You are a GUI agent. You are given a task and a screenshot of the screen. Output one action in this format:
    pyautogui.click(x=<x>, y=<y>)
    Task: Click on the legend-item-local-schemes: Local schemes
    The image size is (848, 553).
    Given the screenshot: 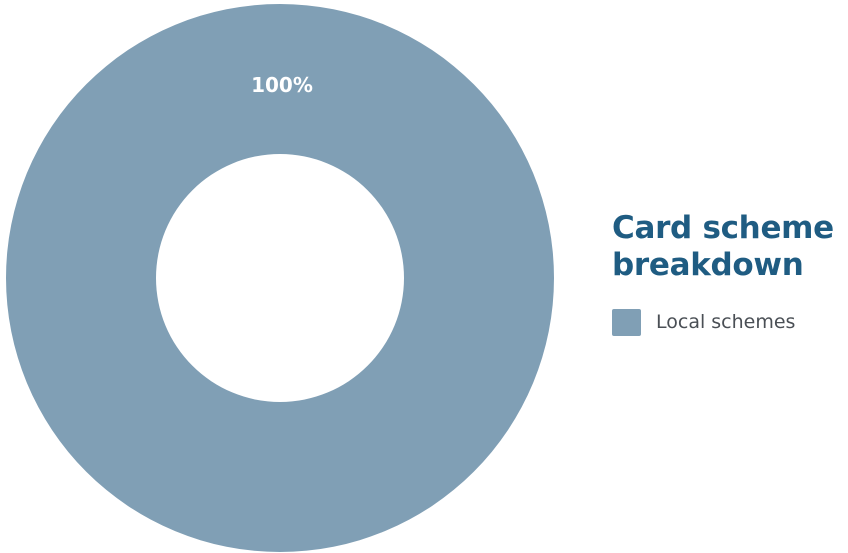 What is the action you would take?
    pyautogui.click(x=728, y=322)
    